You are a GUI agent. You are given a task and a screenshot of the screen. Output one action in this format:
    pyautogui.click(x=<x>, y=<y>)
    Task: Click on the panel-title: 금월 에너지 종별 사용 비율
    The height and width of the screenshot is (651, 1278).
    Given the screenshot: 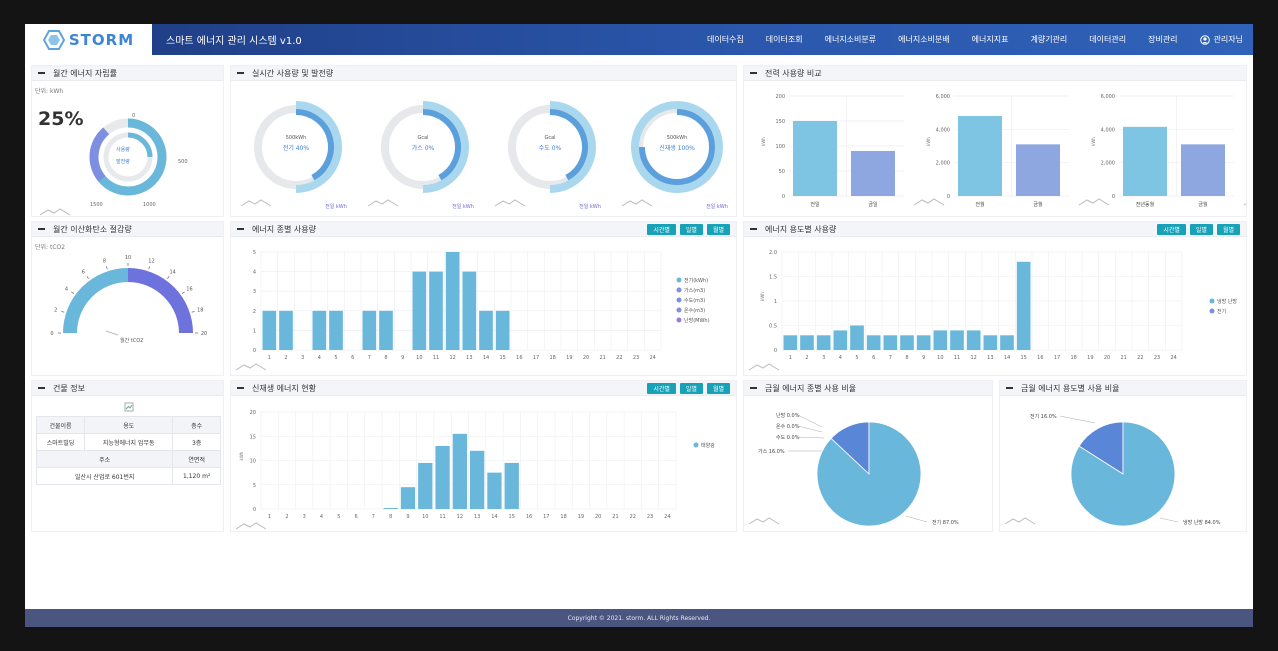 What is the action you would take?
    pyautogui.click(x=811, y=388)
    